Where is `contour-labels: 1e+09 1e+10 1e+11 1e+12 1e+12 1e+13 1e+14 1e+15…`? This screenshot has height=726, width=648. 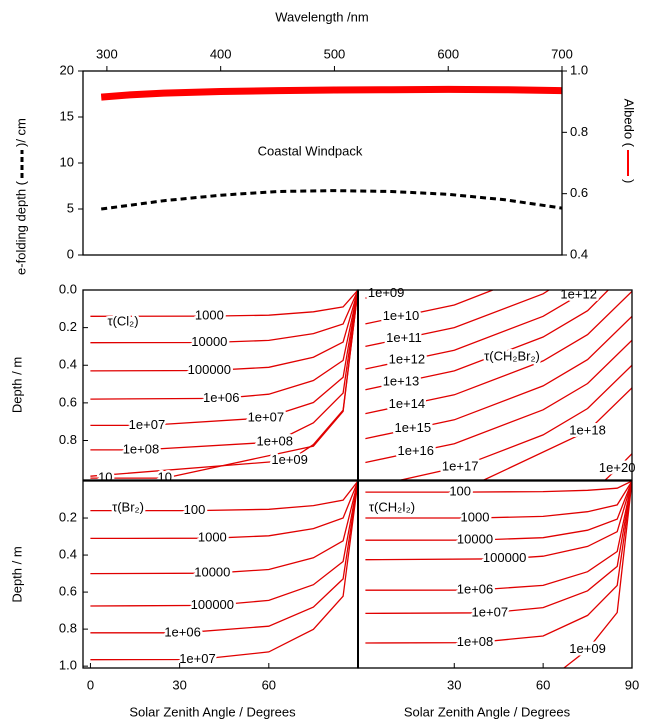
contour-labels: 1e+09 1e+10 1e+11 1e+12 1e+12 1e+13 1e+14 1e+15… is located at coordinates (501, 380).